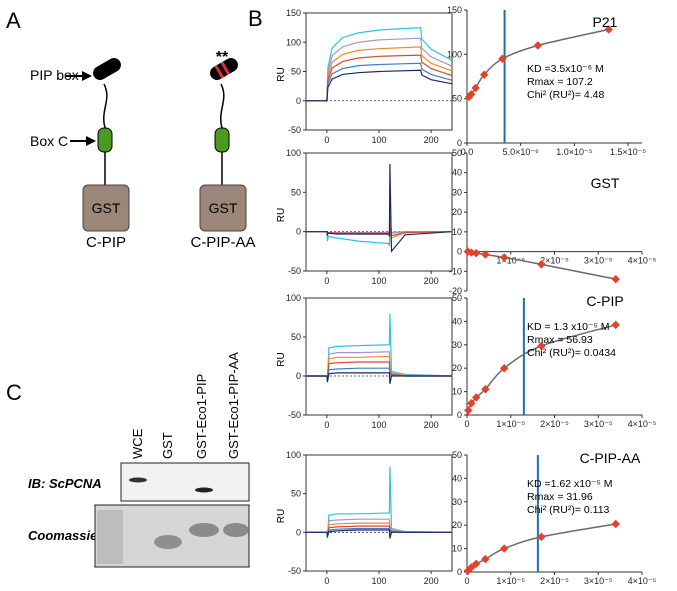  Describe the element at coordinates (560, 340) in the screenshot. I see `annotation: Rmax = 56.93` at that location.